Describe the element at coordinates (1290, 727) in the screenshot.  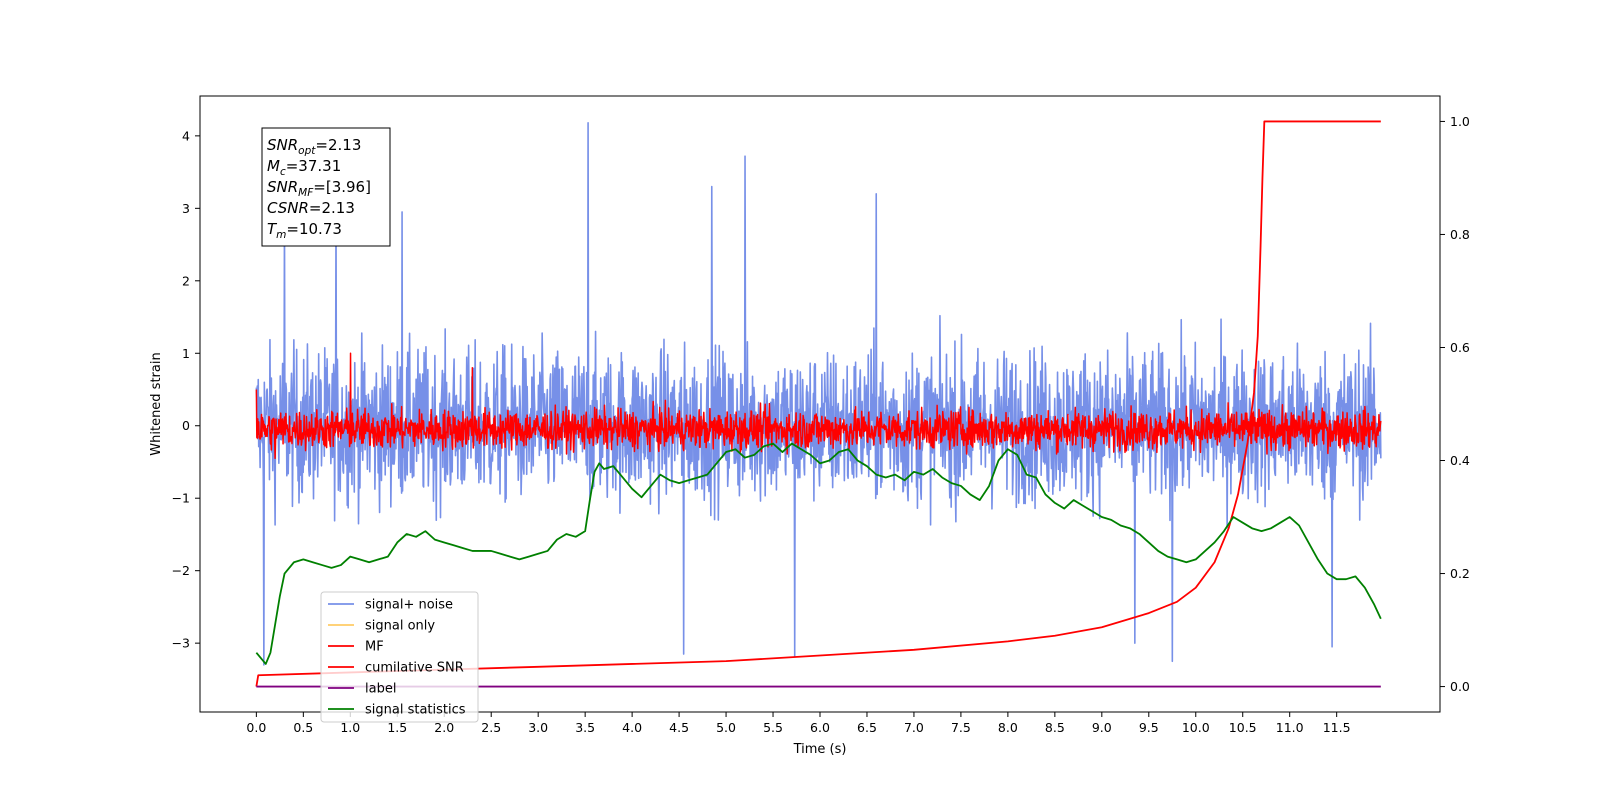
I see `x-tick-label: 11.0` at that location.